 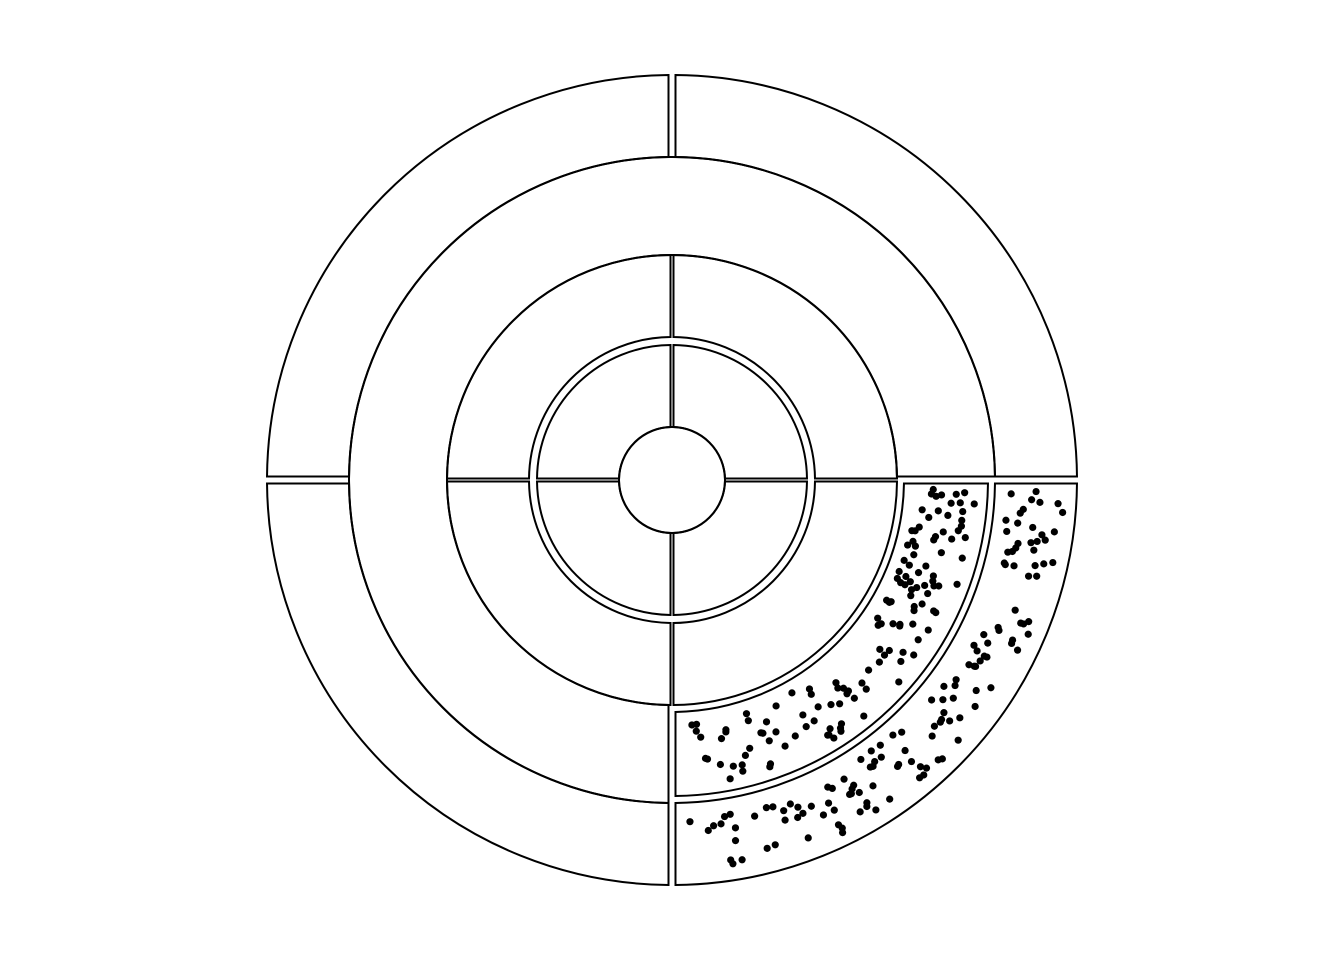 I want to click on ring-1-top-right, so click(x=740, y=411).